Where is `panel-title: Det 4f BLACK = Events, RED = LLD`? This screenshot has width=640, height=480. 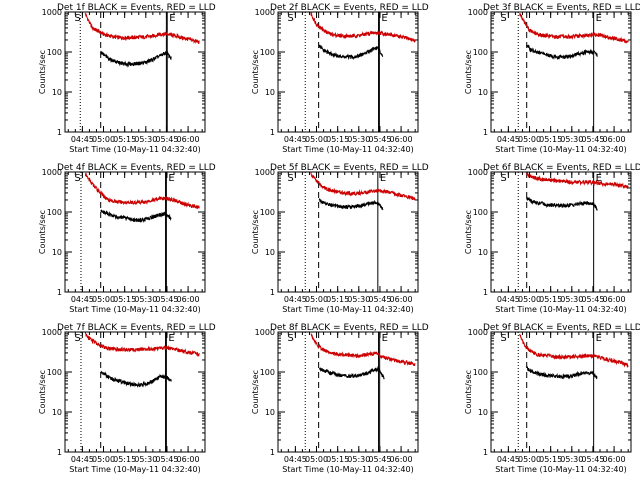
panel-title: Det 4f BLACK = Events, RED = LLD is located at coordinates (136, 168).